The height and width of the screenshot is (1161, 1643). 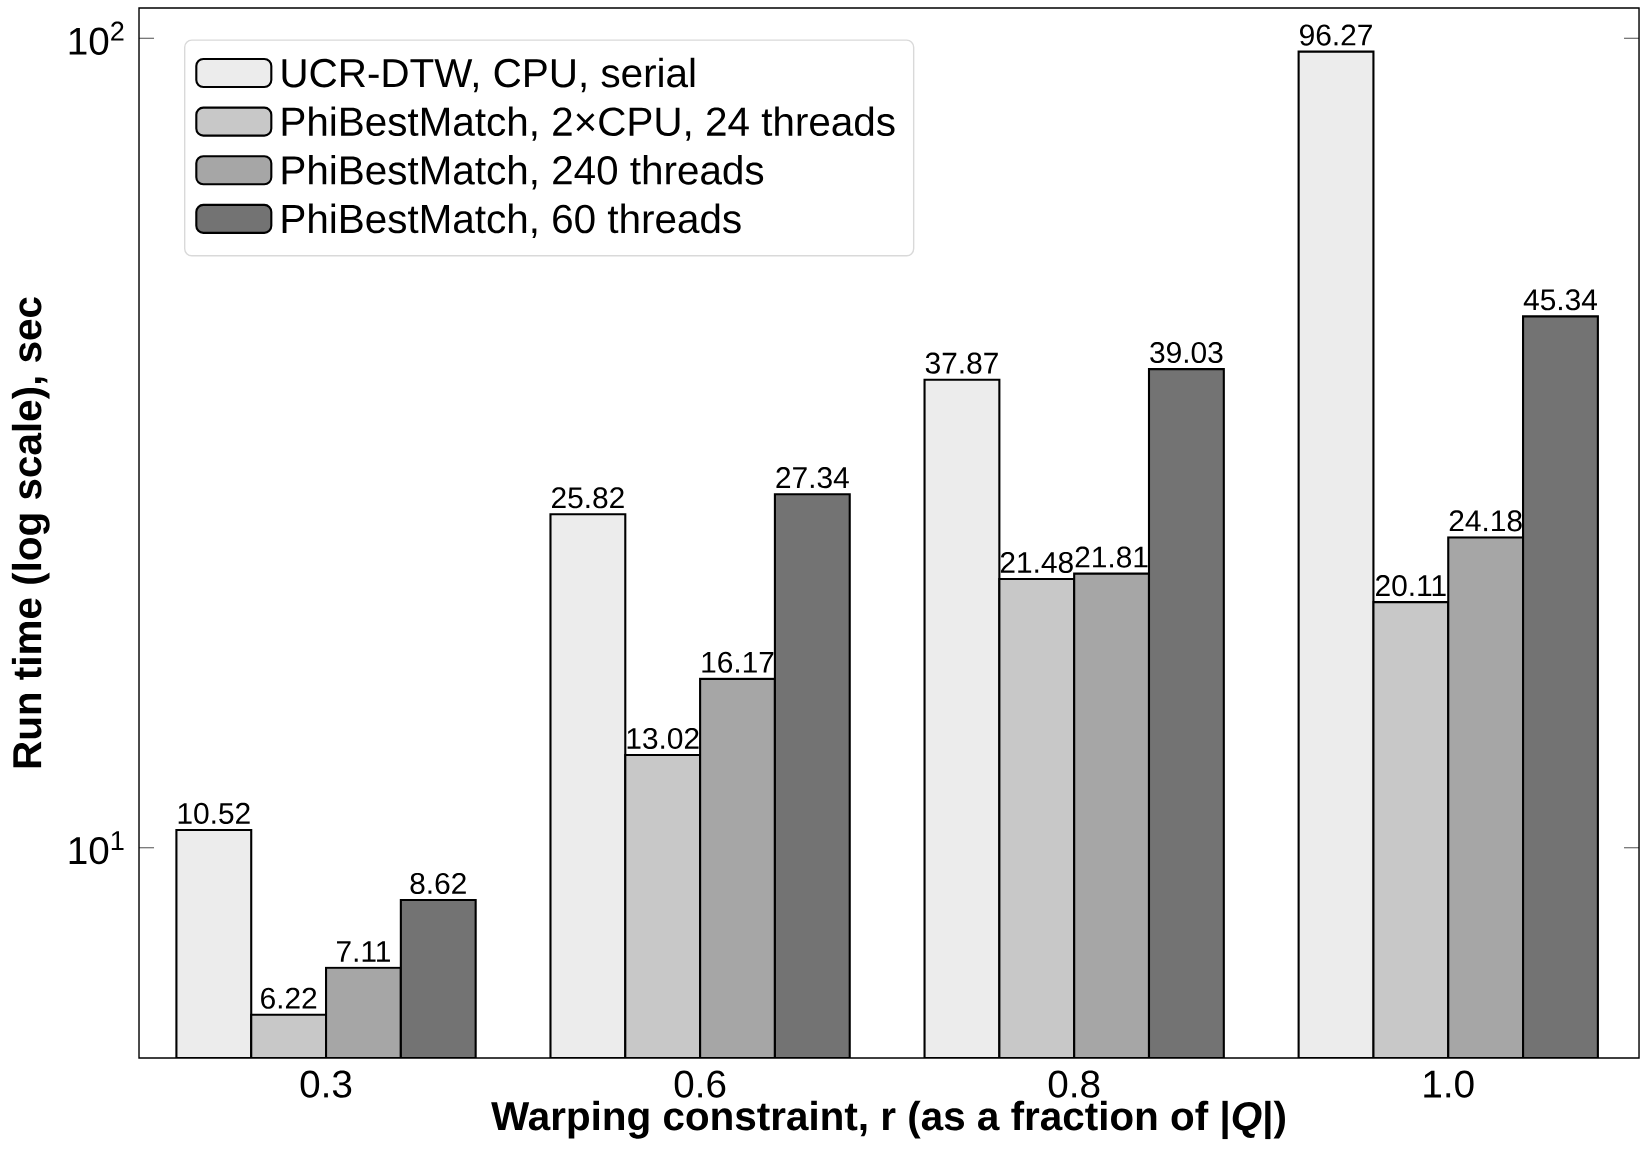 What do you see at coordinates (1186, 352) in the screenshot?
I see `data-label: 39.03` at bounding box center [1186, 352].